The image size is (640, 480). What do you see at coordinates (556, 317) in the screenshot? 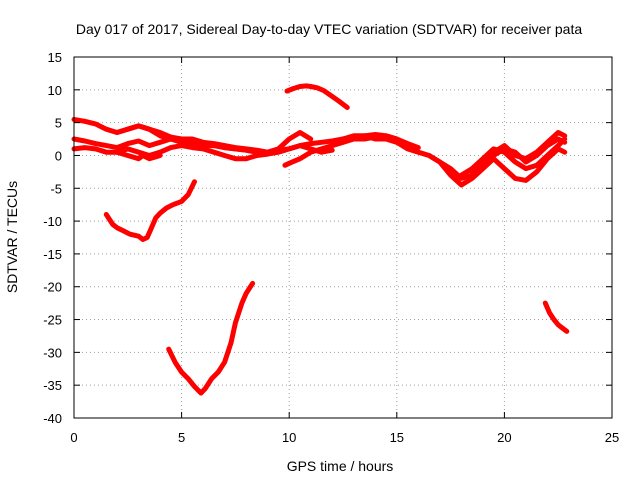
I see `series-arc-n` at bounding box center [556, 317].